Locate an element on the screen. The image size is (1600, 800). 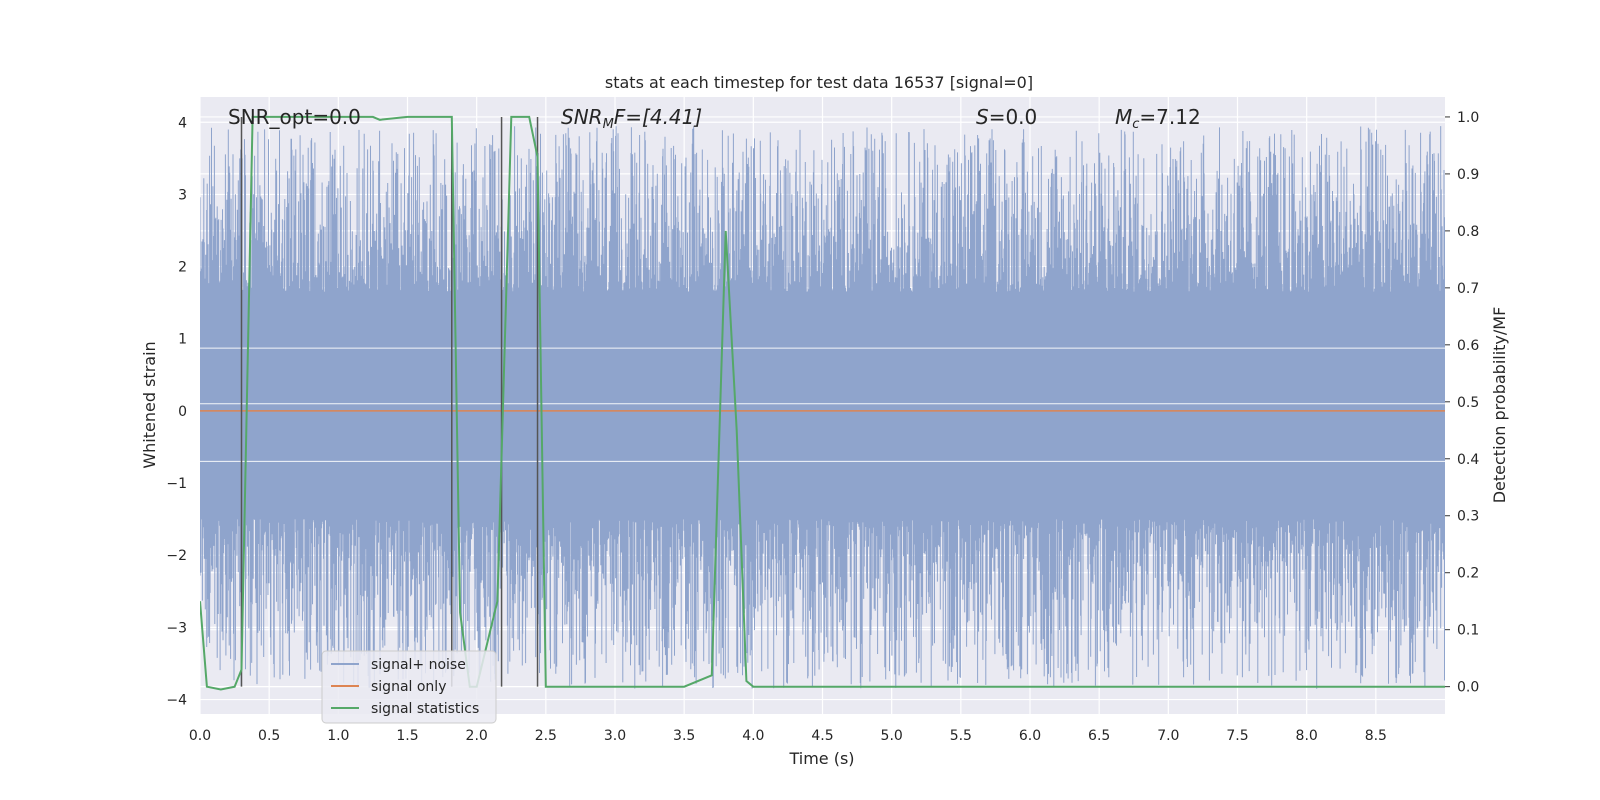
x-tick-label: 8.0 is located at coordinates (1307, 736).